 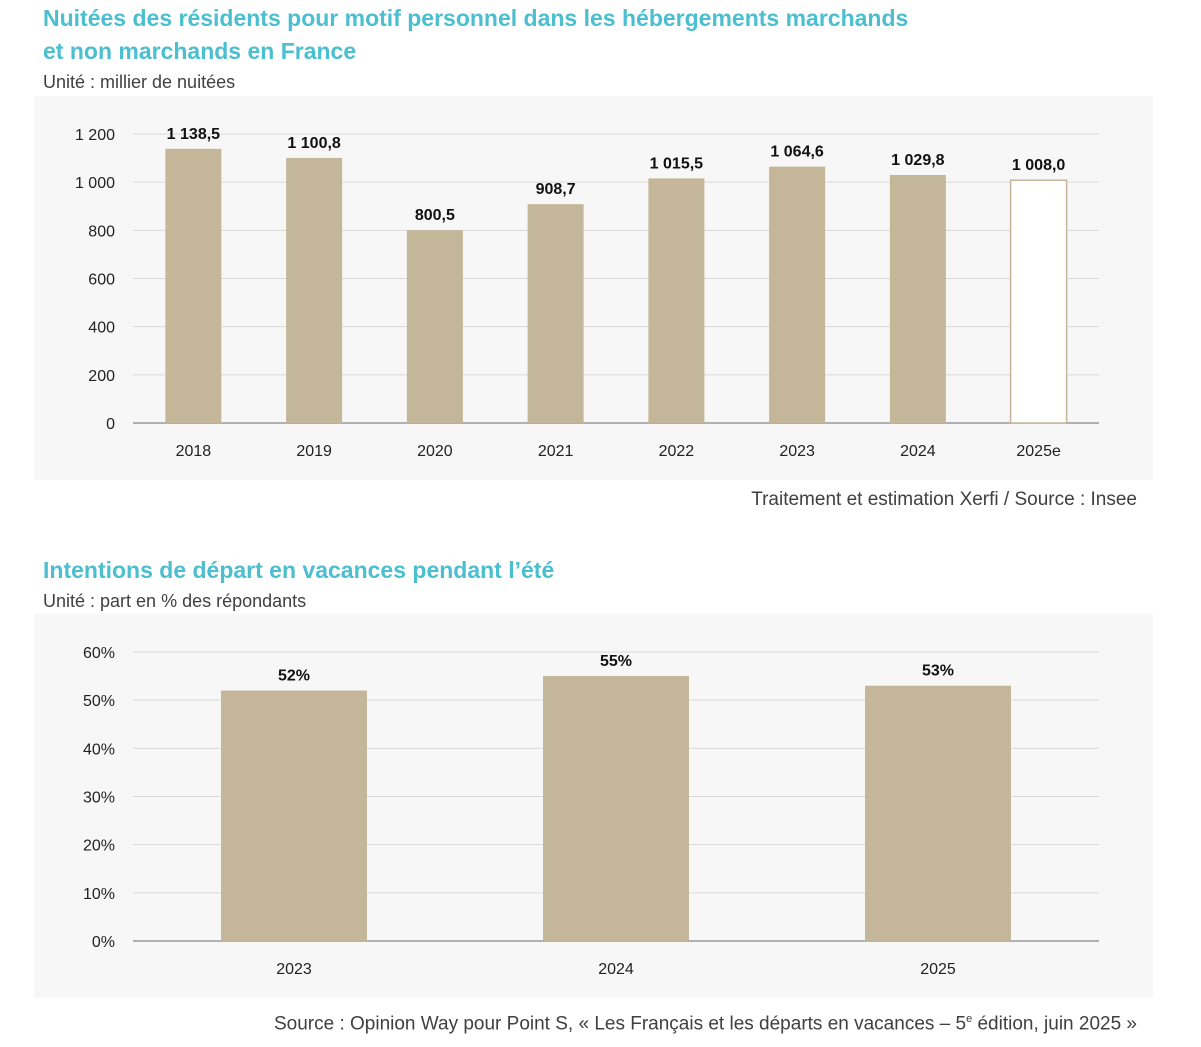 I want to click on chart2-y-tick-label: 40%, so click(x=99, y=749).